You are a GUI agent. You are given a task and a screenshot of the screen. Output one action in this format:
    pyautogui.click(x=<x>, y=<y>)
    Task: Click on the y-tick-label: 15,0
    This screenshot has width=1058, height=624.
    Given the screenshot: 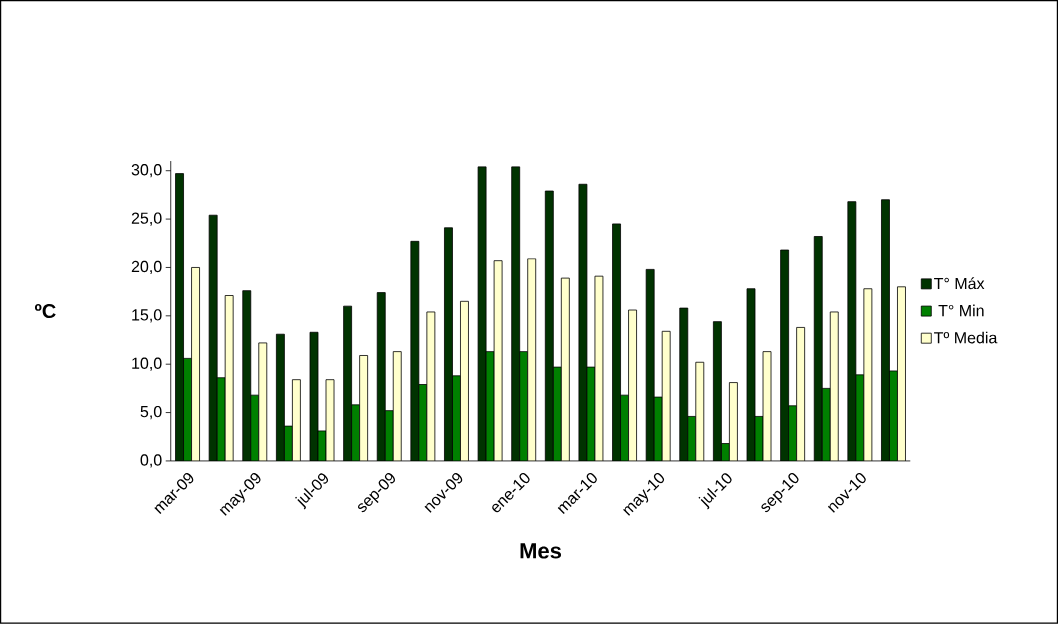 What is the action you would take?
    pyautogui.click(x=147, y=316)
    